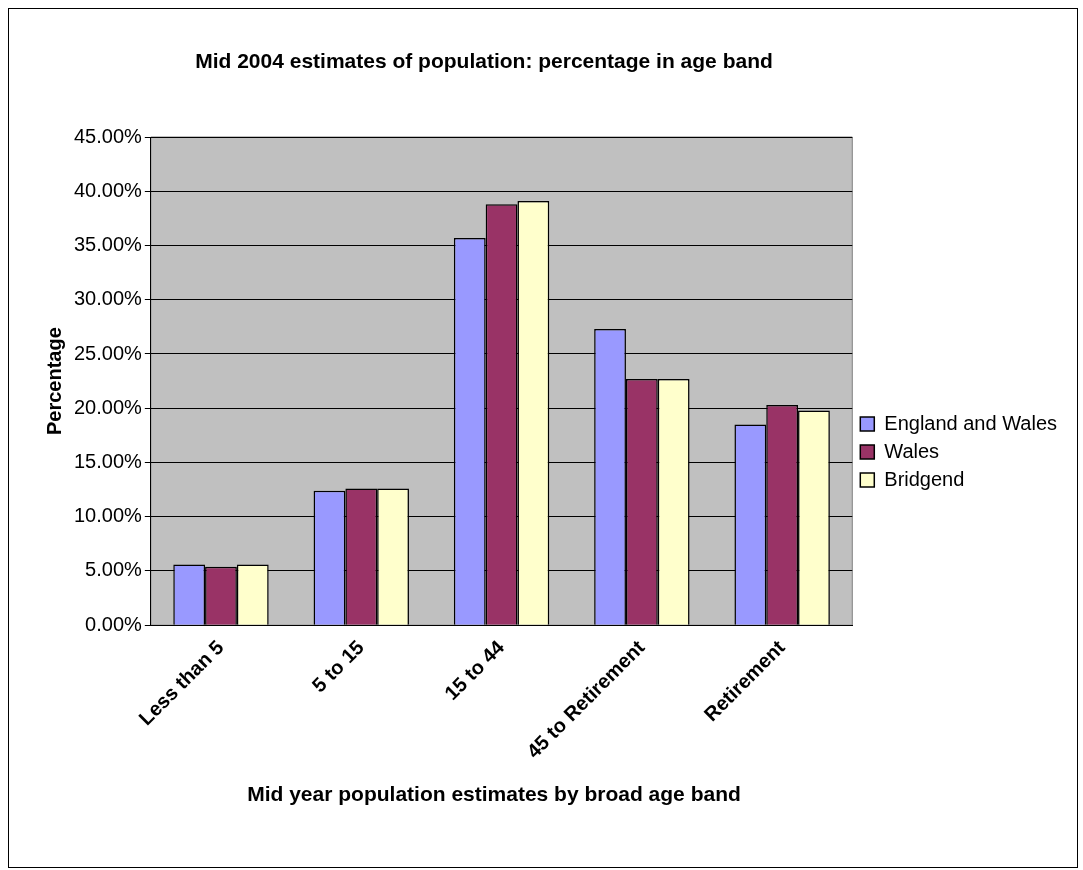 The height and width of the screenshot is (870, 1083). What do you see at coordinates (108, 352) in the screenshot?
I see `y-tick-label: 25.00%` at bounding box center [108, 352].